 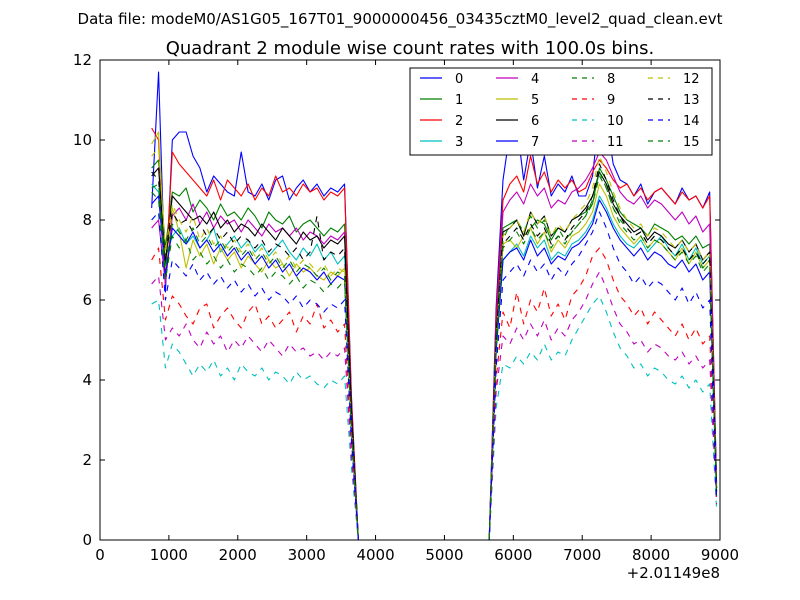 What do you see at coordinates (615, 121) in the screenshot?
I see `legend-label-10: 10` at bounding box center [615, 121].